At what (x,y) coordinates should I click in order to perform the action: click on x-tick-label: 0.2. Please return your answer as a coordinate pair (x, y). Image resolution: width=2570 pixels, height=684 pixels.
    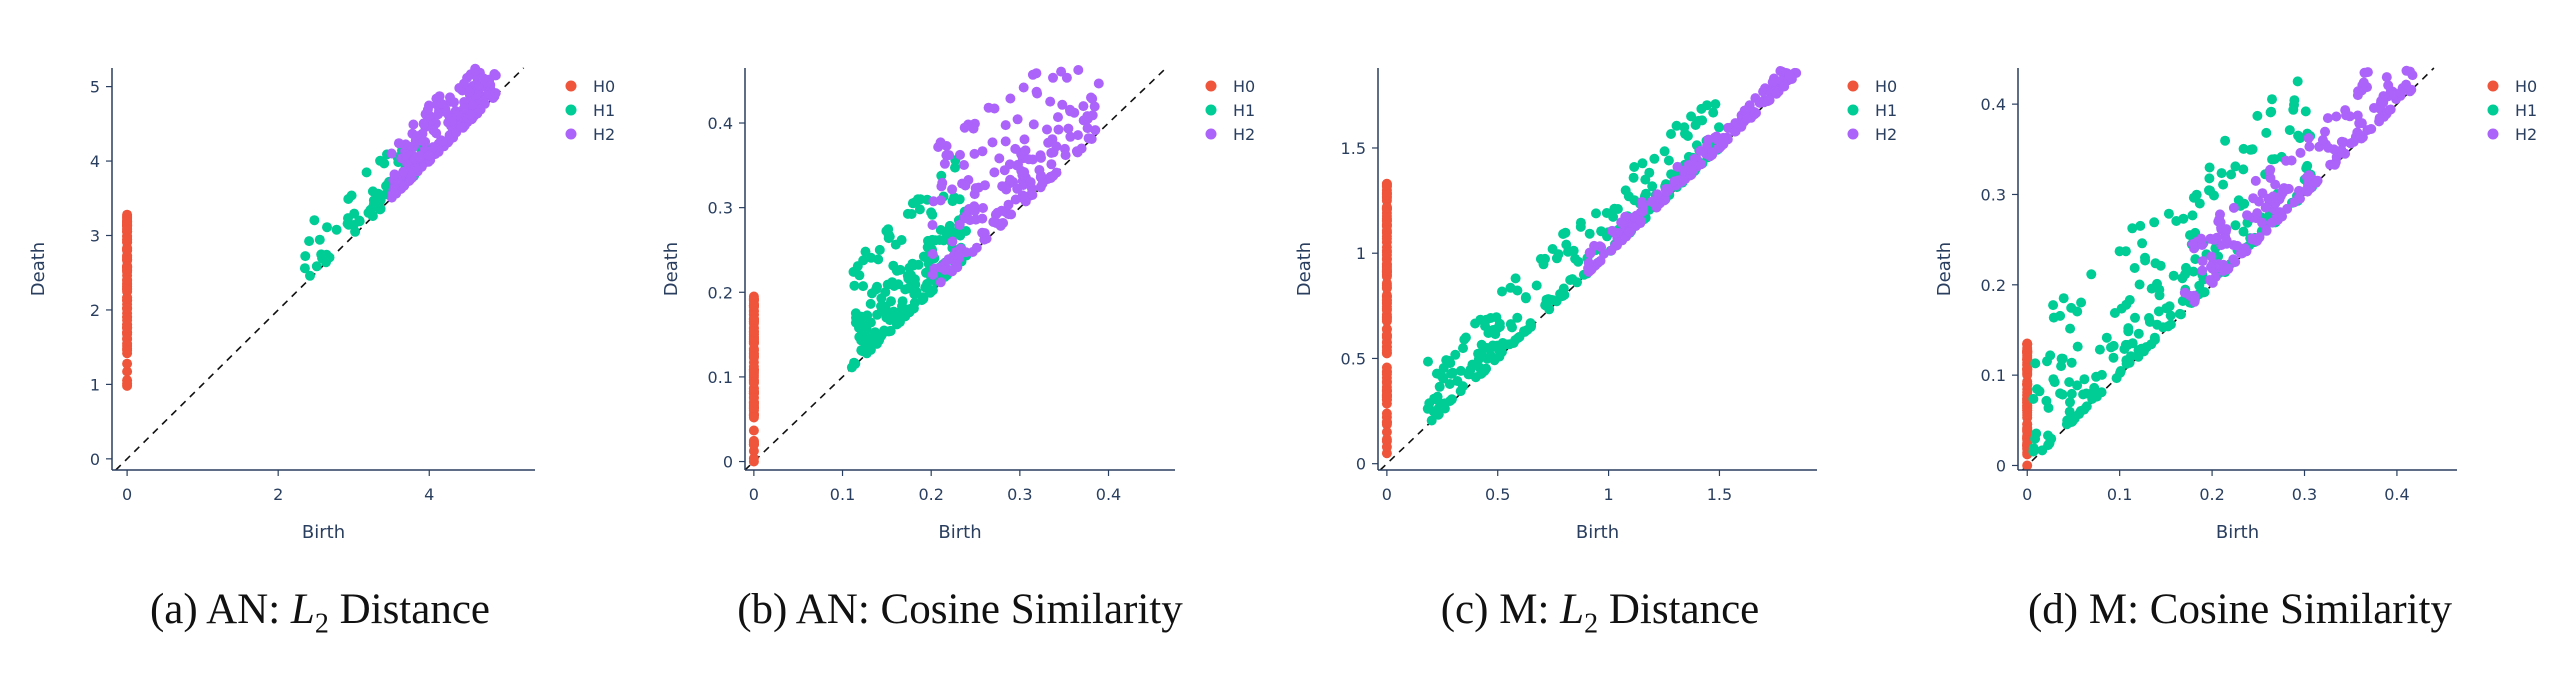
    Looking at the image, I should click on (2211, 494).